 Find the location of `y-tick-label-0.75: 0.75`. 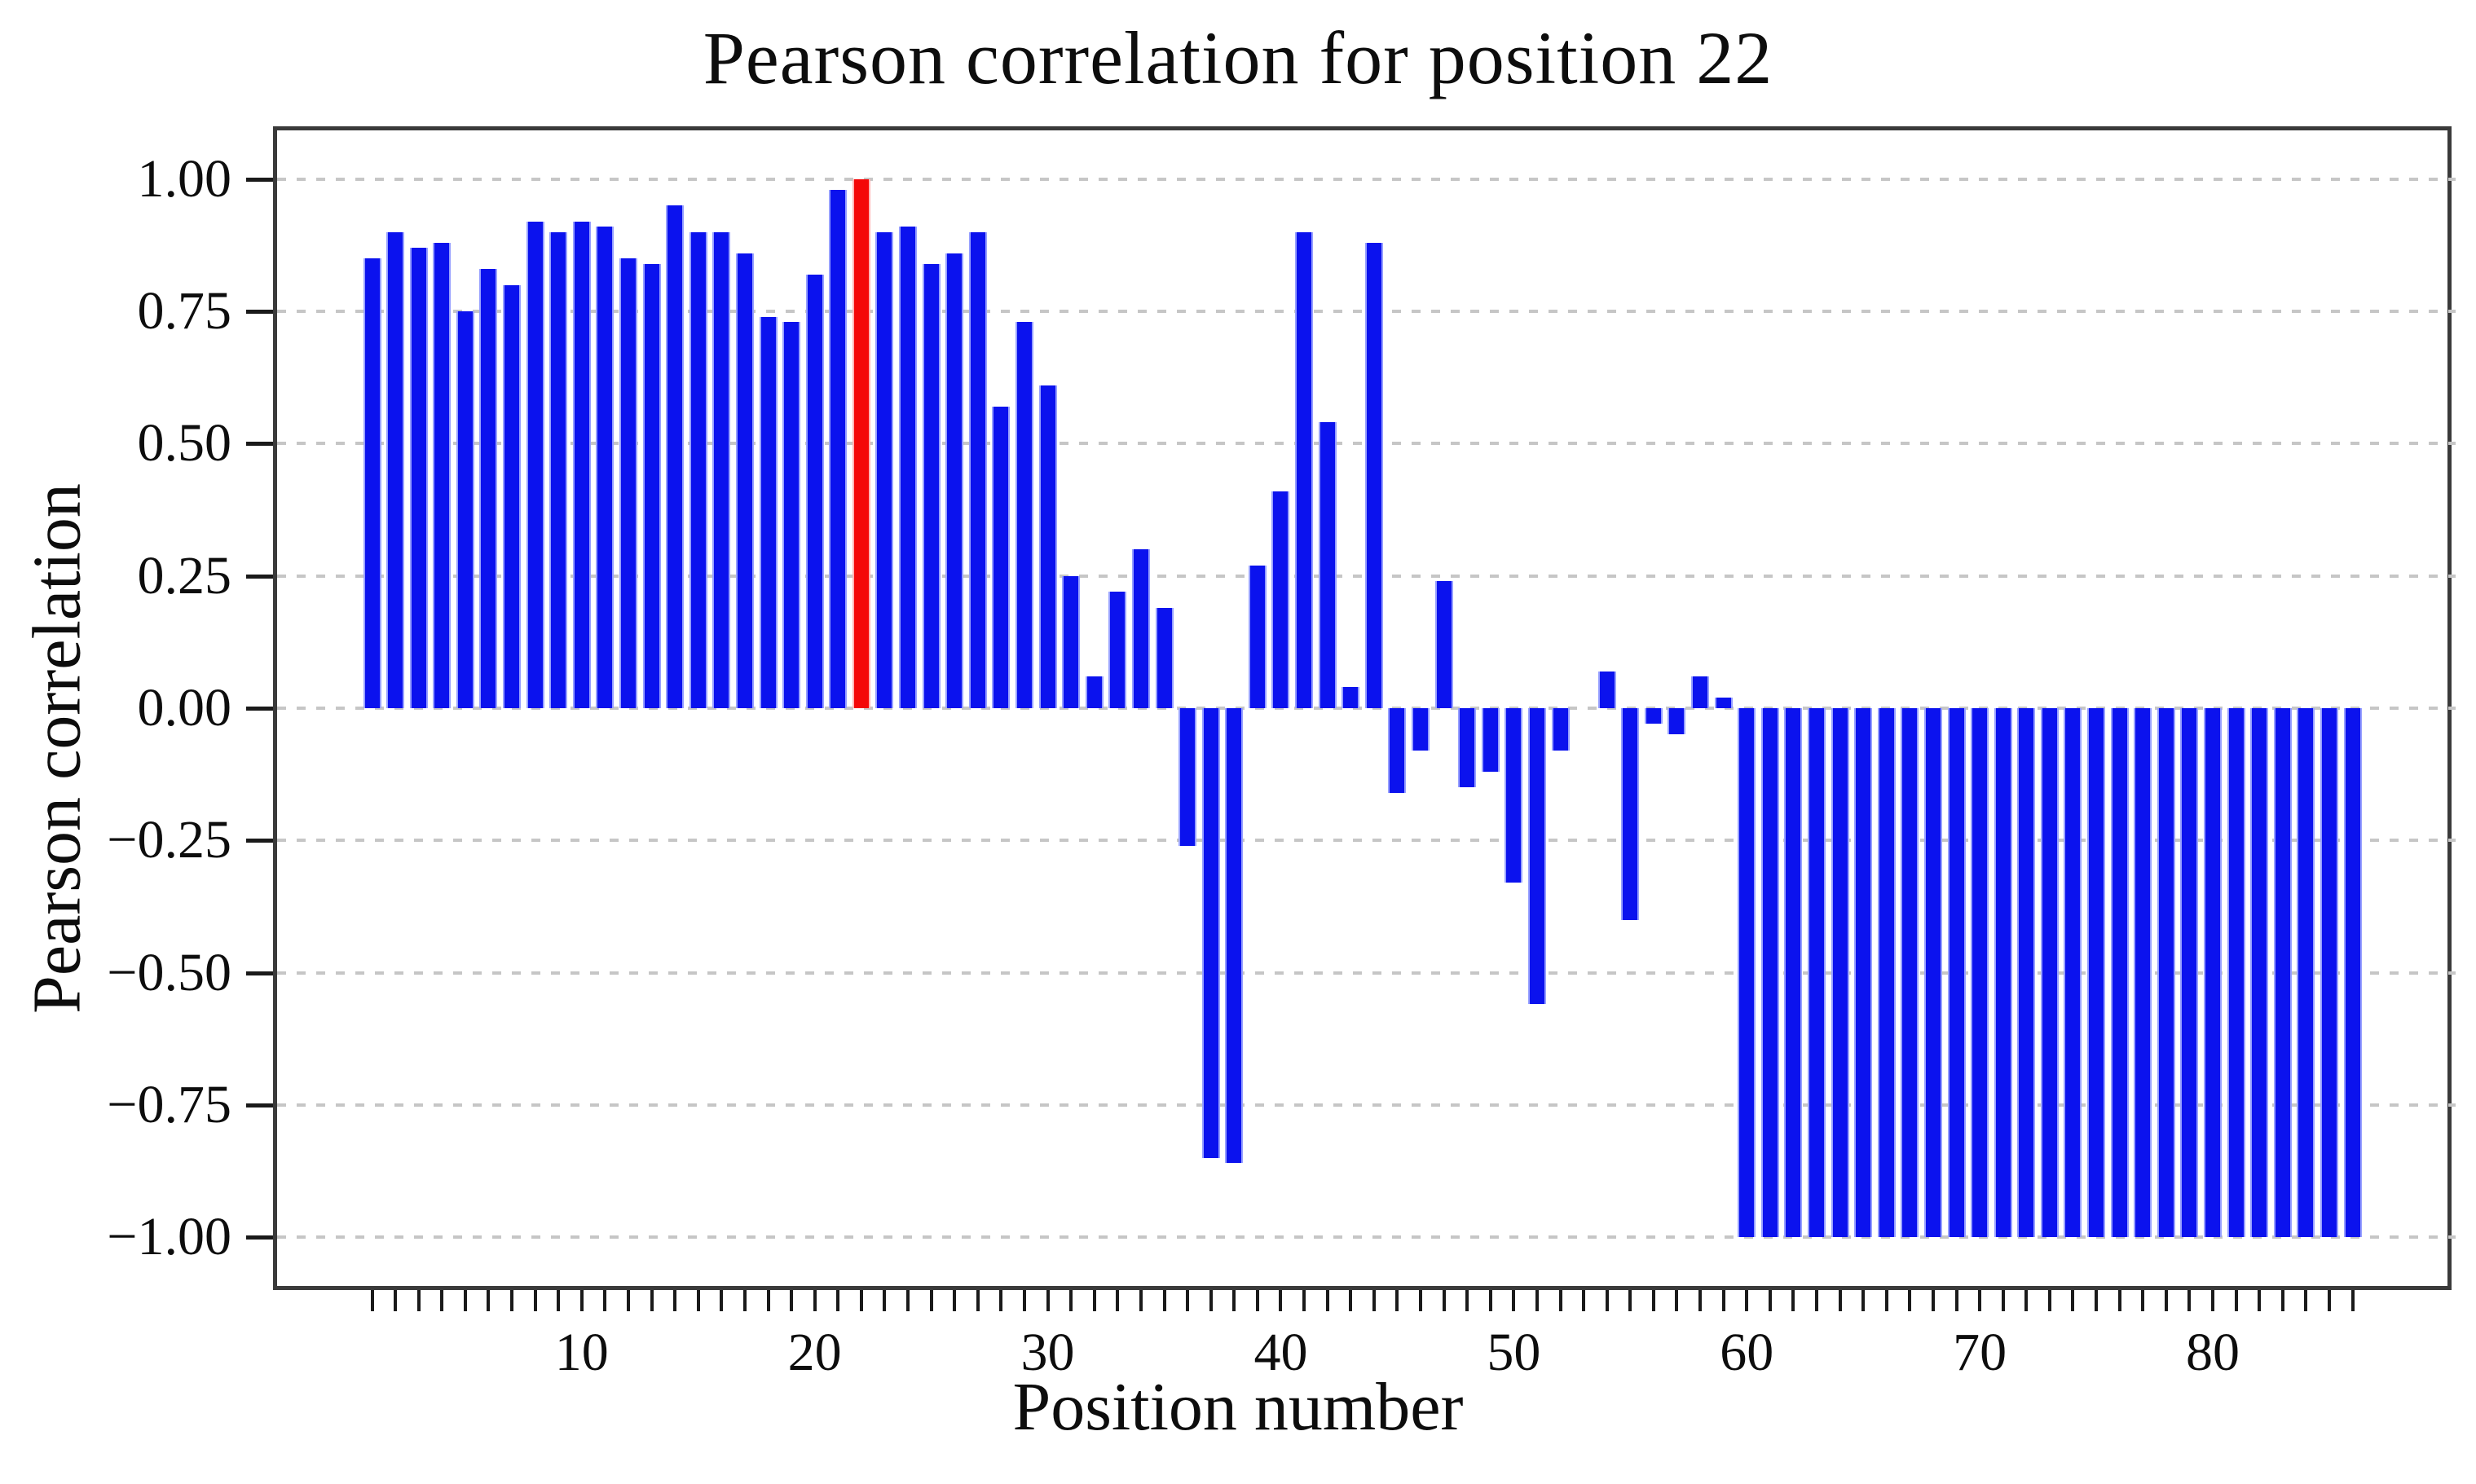

y-tick-label-0.75: 0.75 is located at coordinates (185, 311).